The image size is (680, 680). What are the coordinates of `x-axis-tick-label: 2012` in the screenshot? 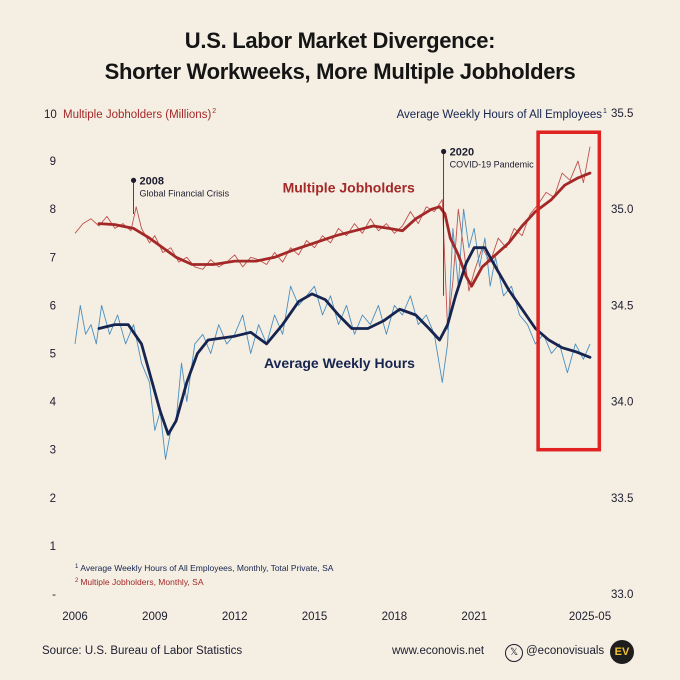 It's located at (235, 617).